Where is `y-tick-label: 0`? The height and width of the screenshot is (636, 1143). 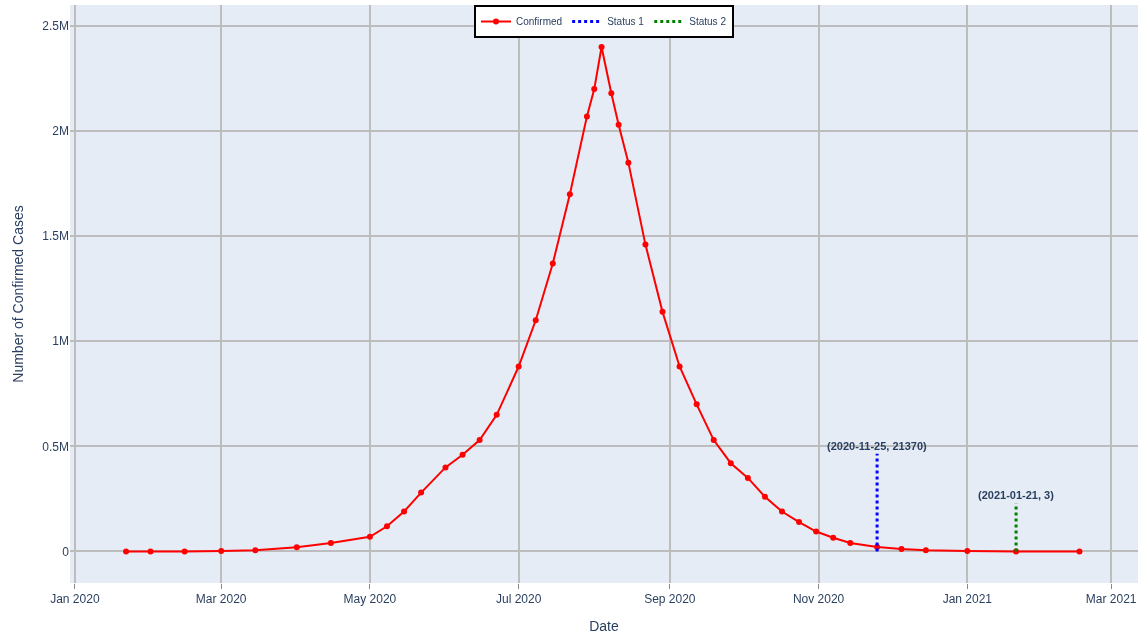 y-tick-label: 0 is located at coordinates (66, 551).